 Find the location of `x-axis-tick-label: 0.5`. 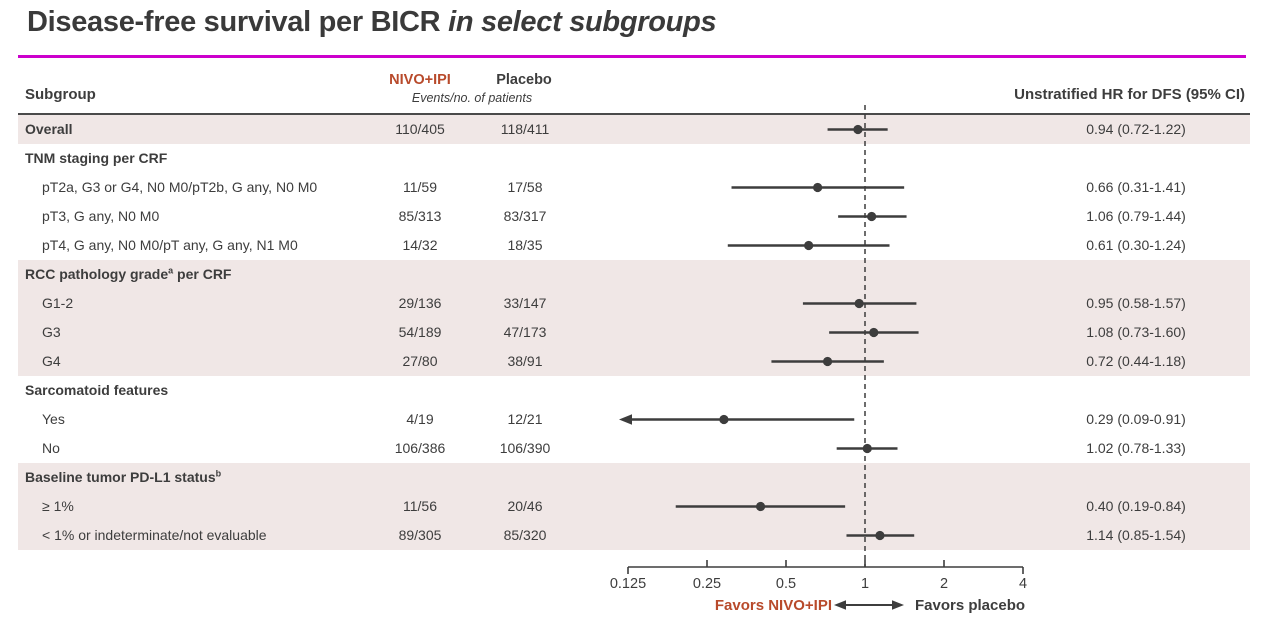

x-axis-tick-label: 0.5 is located at coordinates (786, 584).